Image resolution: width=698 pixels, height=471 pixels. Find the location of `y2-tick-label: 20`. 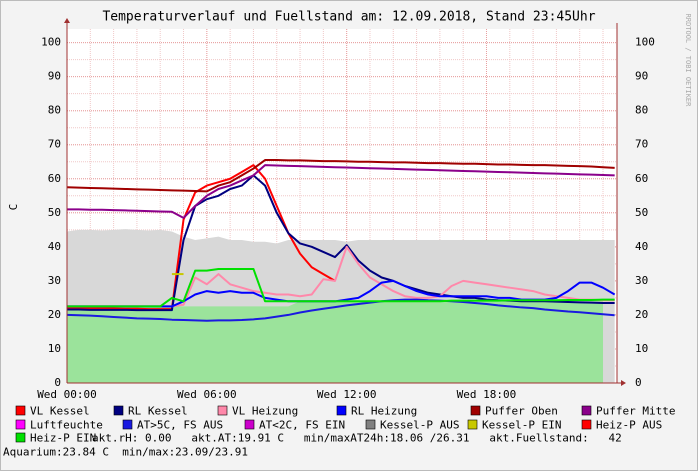

y2-tick-label: 20 is located at coordinates (641, 314).